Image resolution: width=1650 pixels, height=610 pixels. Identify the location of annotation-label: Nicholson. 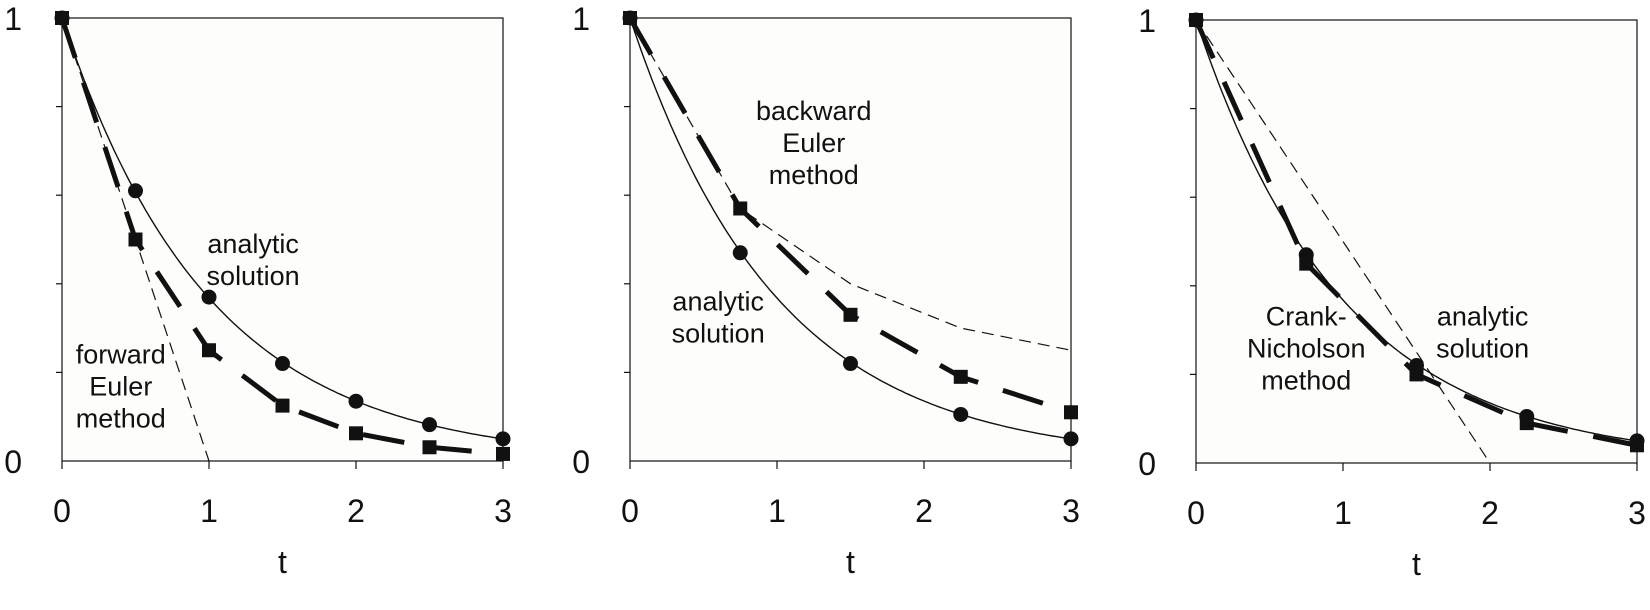
(1306, 349).